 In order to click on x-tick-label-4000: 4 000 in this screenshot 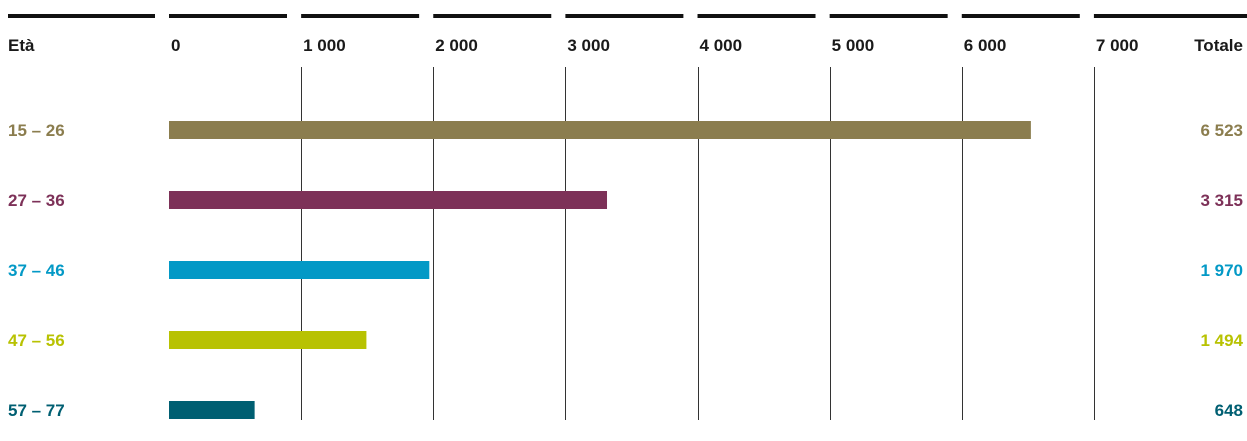, I will do `click(721, 45)`.